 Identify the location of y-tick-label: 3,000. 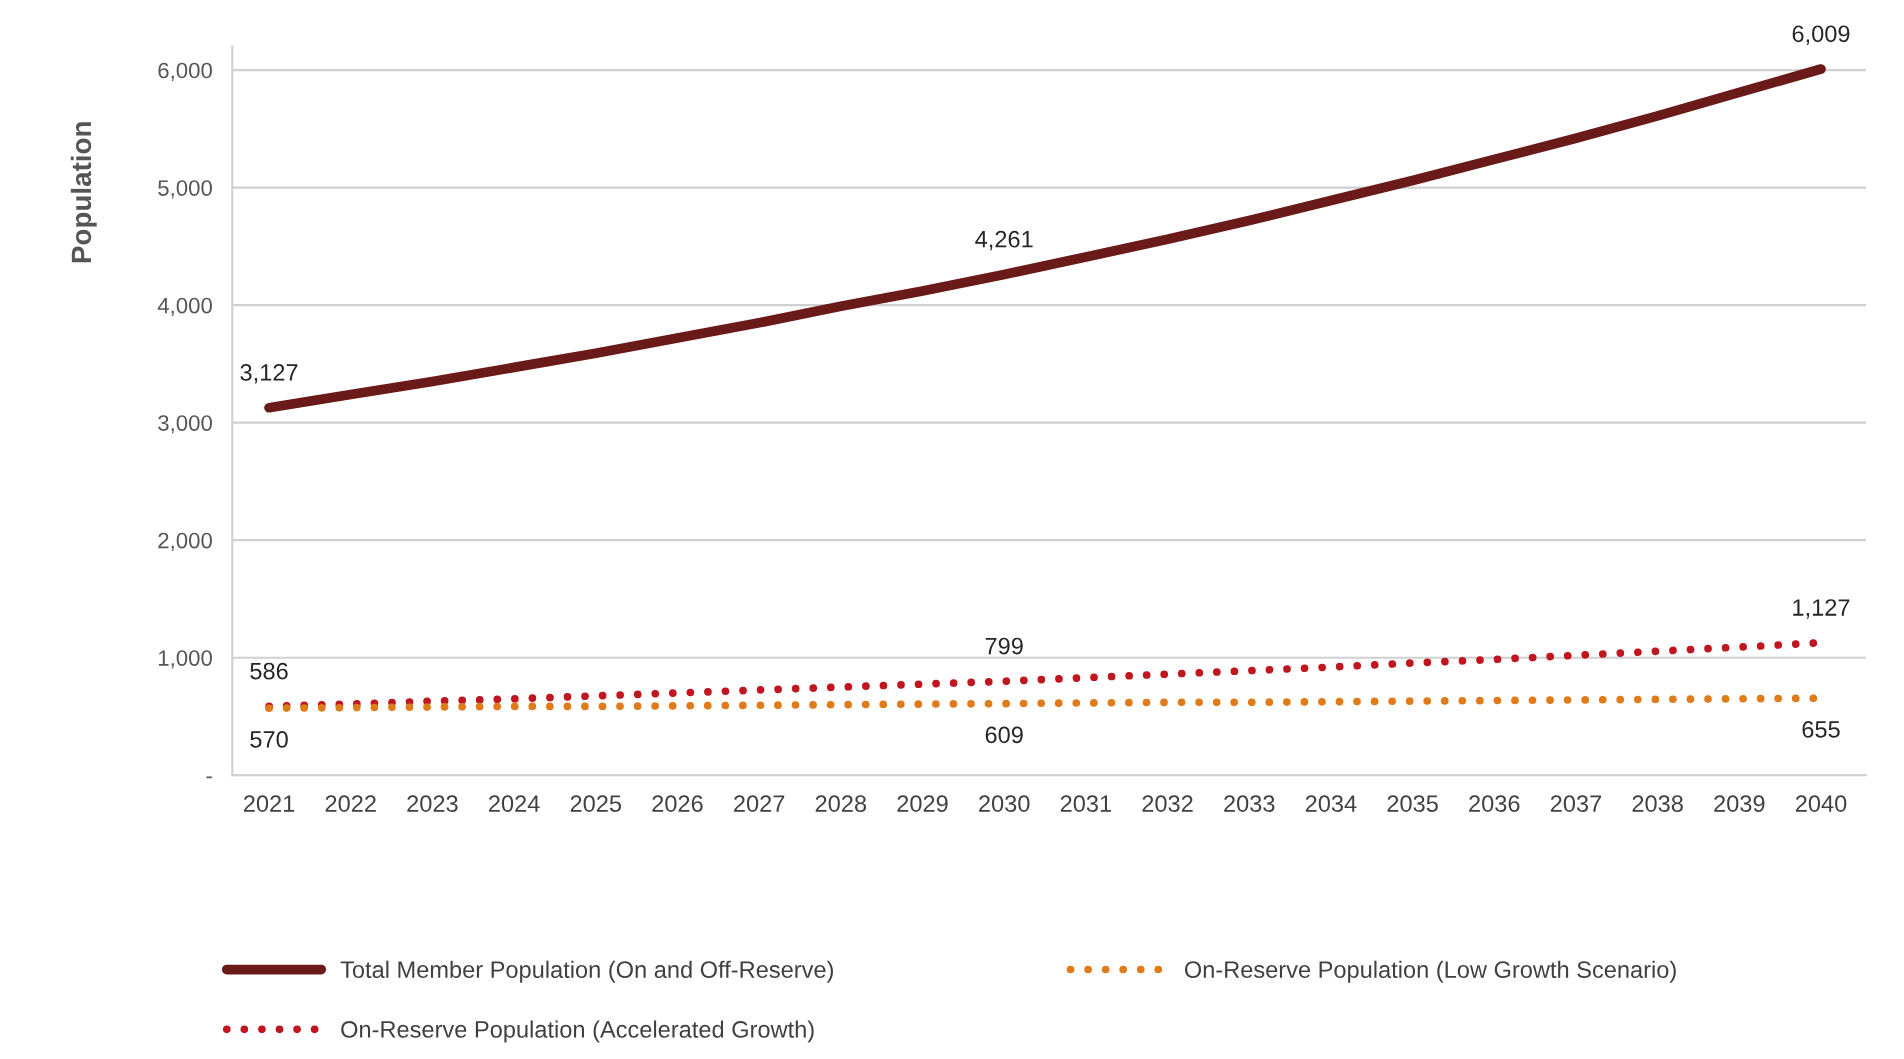
(185, 424).